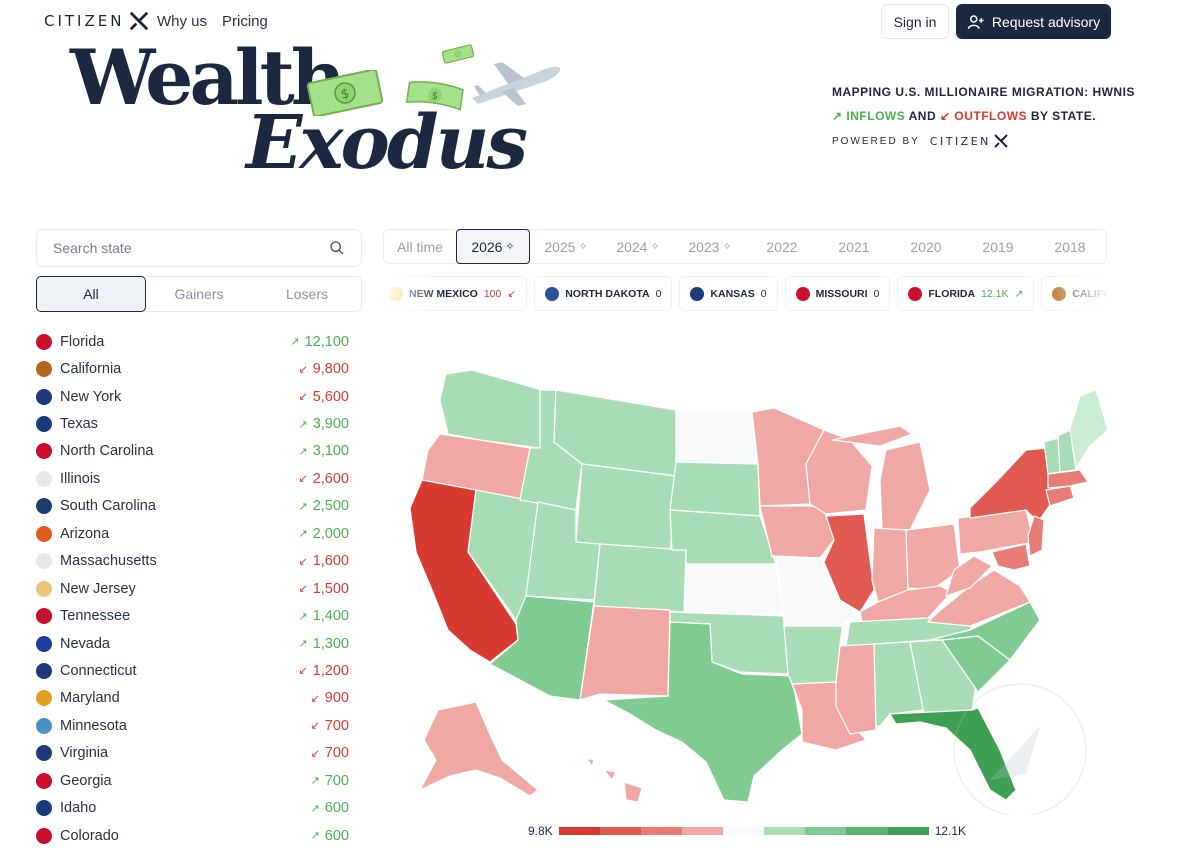 Image resolution: width=1199 pixels, height=863 pixels. Describe the element at coordinates (839, 472) in the screenshot. I see `state-wisconsin` at that location.